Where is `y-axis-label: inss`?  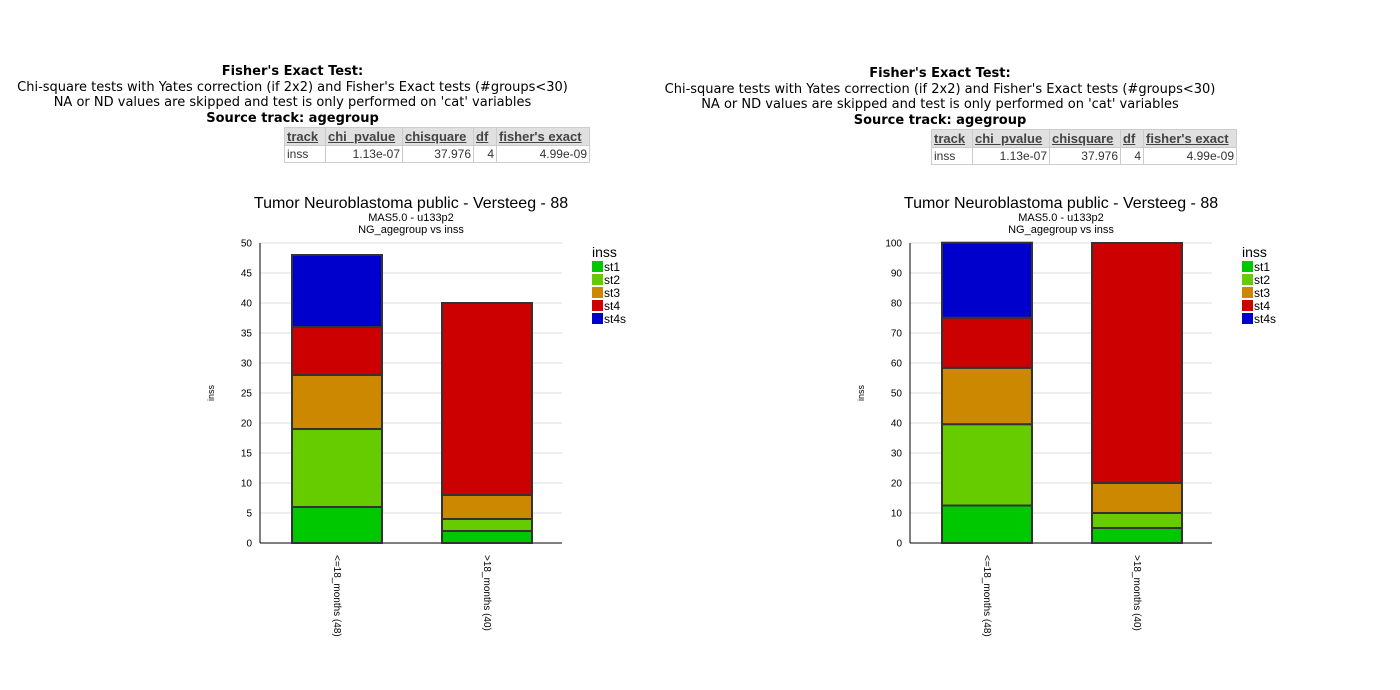
y-axis-label: inss is located at coordinates (861, 393).